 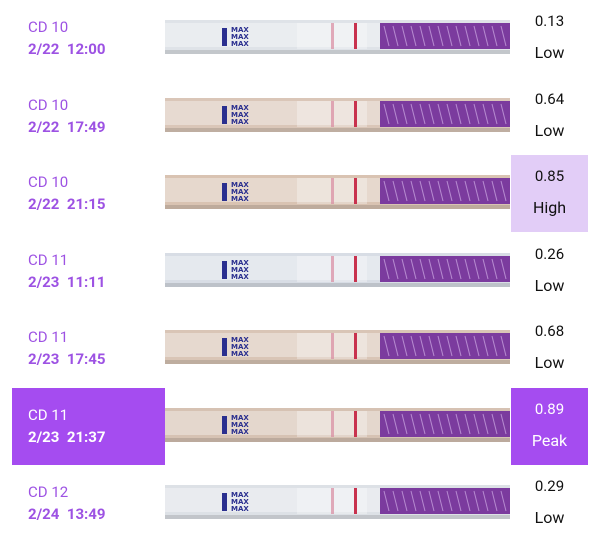 I want to click on ratio: 0.85, so click(x=549, y=176).